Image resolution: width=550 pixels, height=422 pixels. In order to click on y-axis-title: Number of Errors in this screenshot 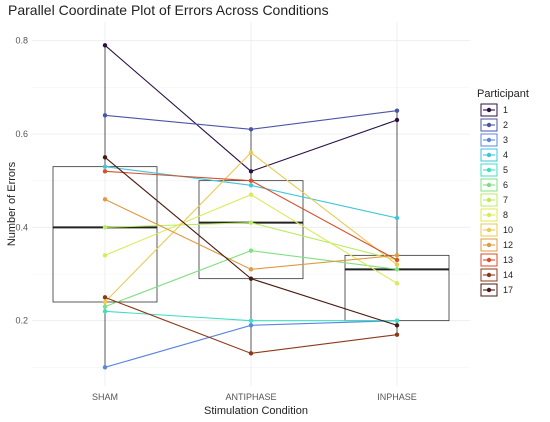, I will do `click(12, 203)`.